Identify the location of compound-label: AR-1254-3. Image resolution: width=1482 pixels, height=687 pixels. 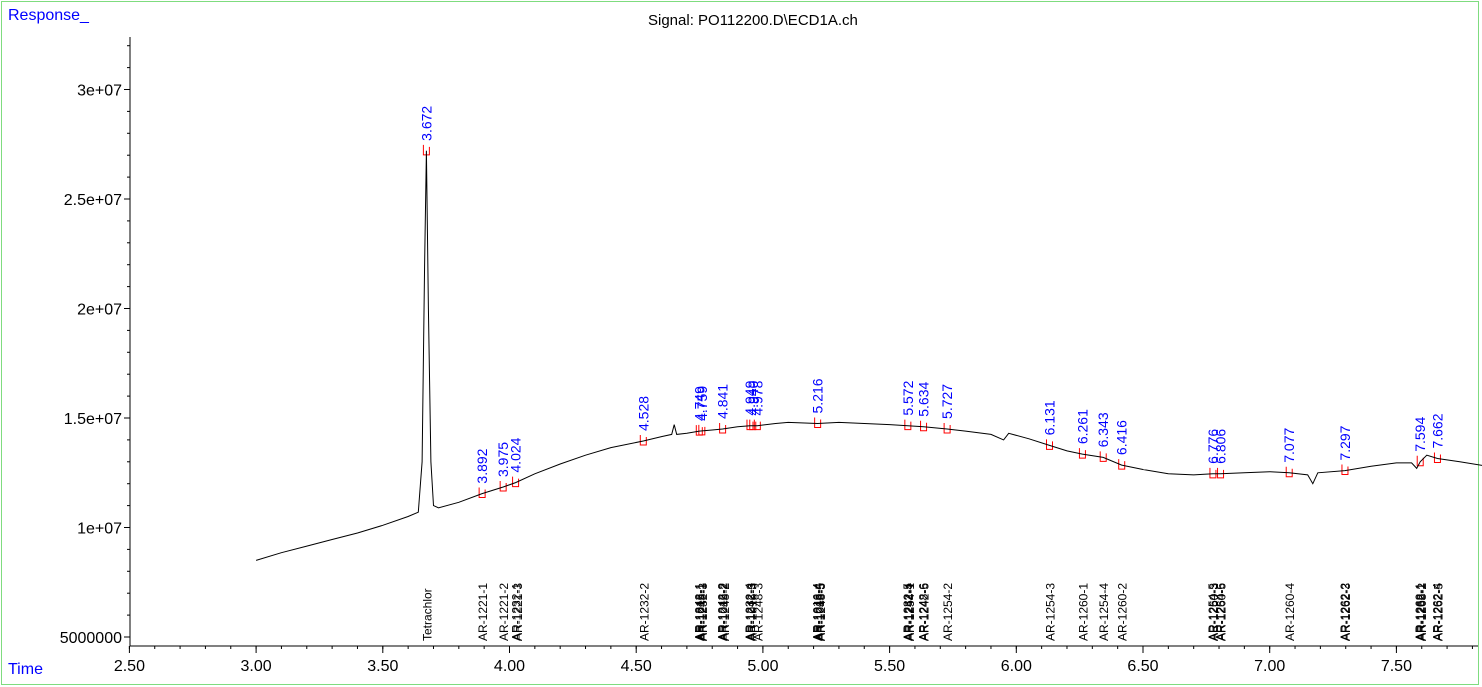
(1050, 612).